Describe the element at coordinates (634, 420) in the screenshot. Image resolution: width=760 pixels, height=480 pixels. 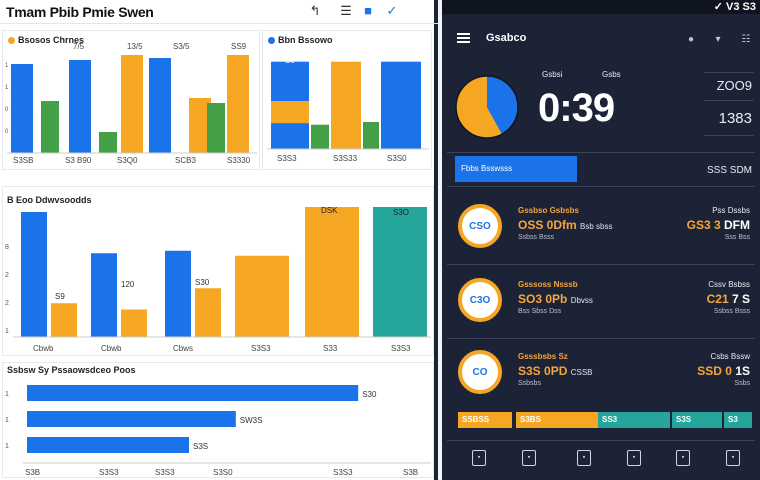
I see `segment-3: SS3` at that location.